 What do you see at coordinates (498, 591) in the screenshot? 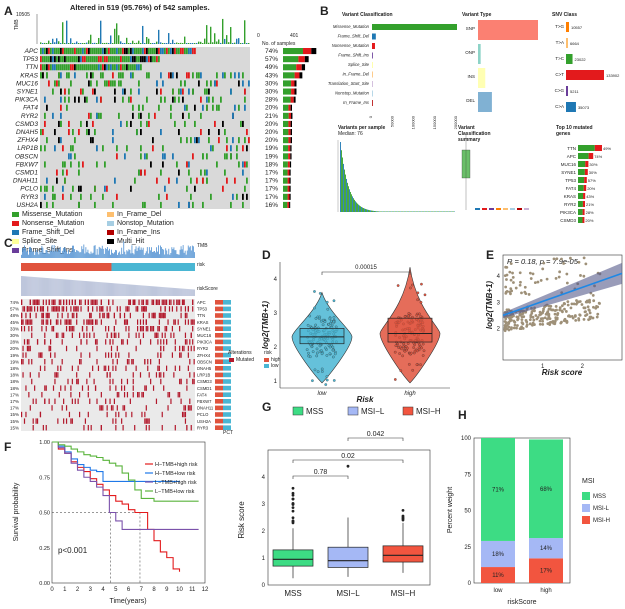
I see `h-xtick: low` at bounding box center [498, 591].